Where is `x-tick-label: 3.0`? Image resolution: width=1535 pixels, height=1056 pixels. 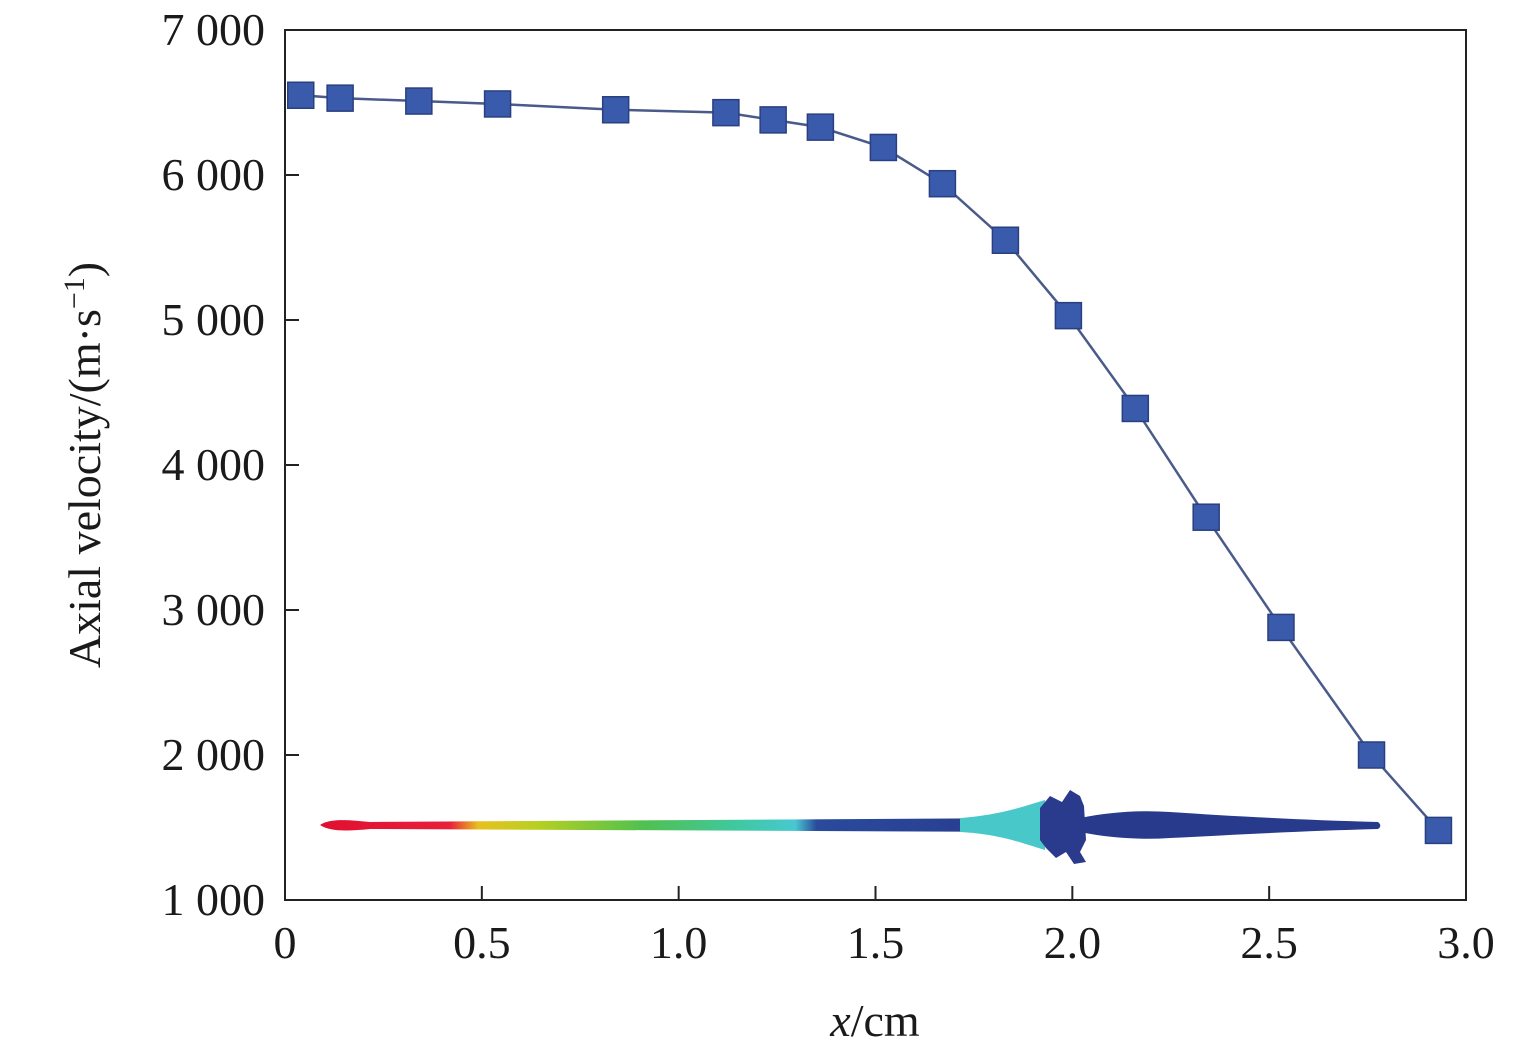 x-tick-label: 3.0 is located at coordinates (1466, 942).